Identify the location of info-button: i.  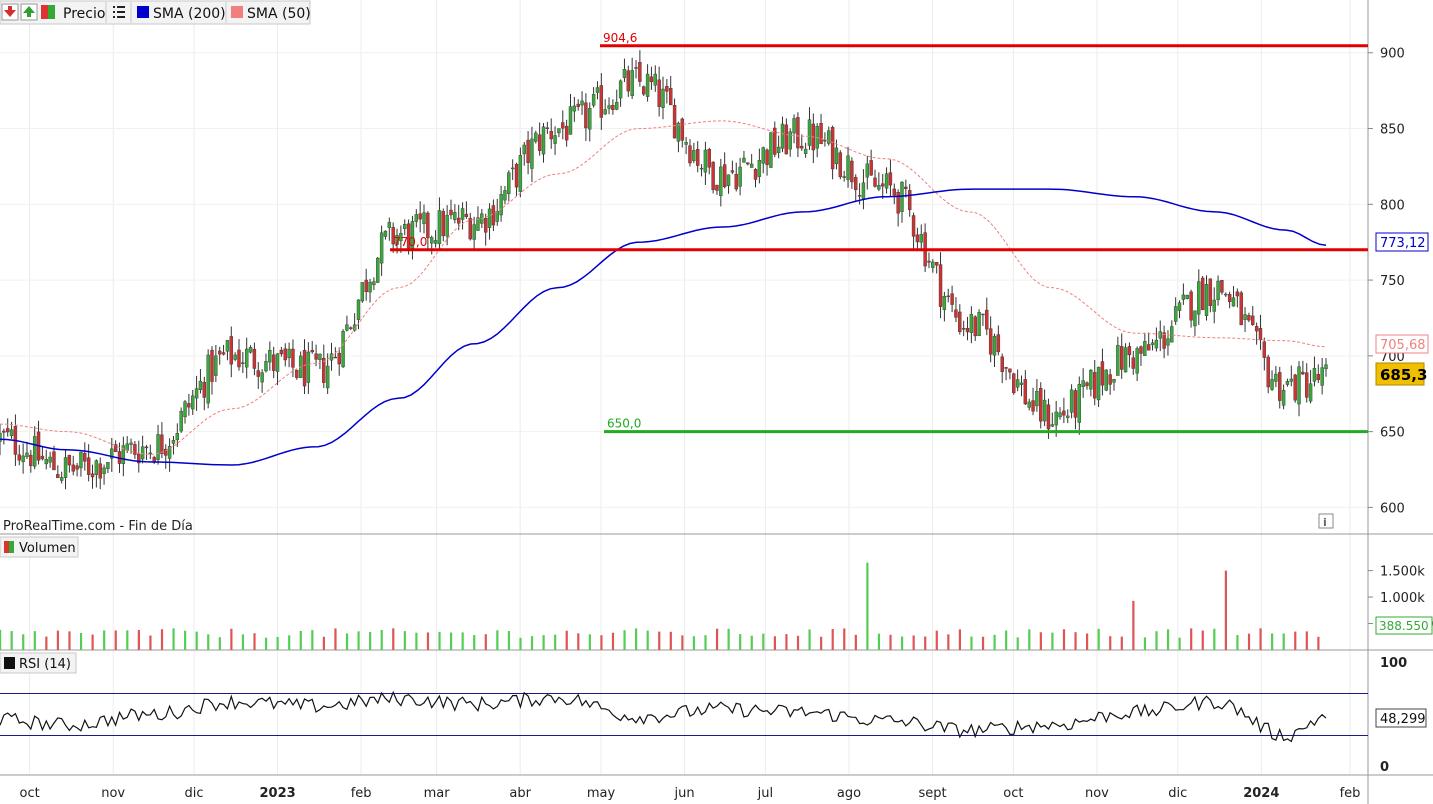
(1326, 521).